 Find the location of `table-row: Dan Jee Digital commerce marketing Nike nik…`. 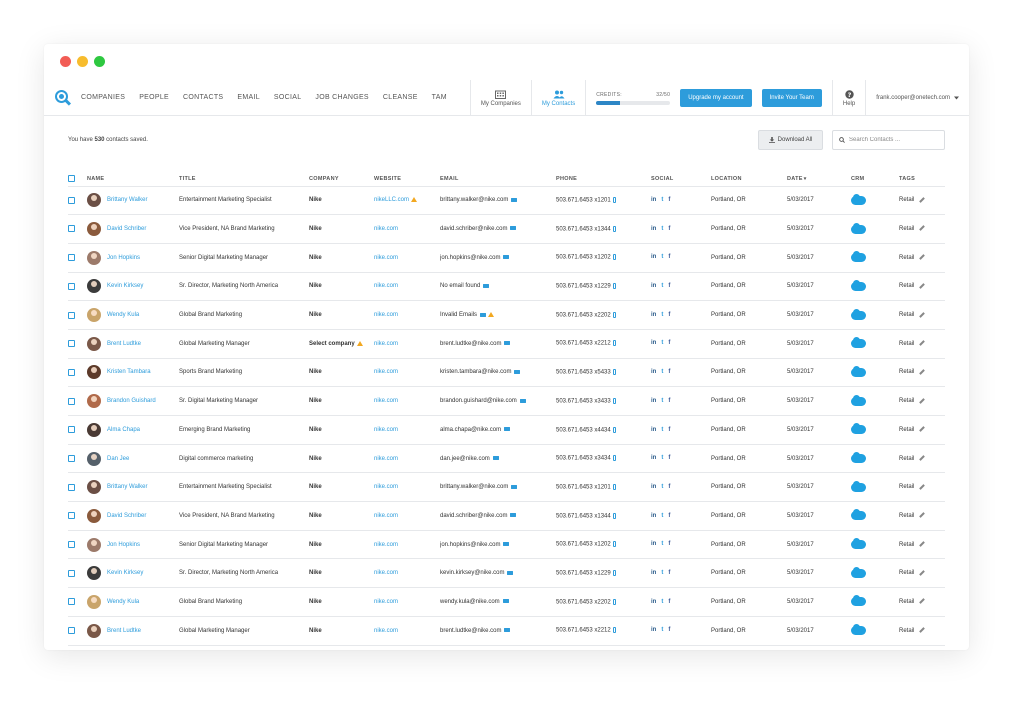

table-row: Dan Jee Digital commerce marketing Nike nik… is located at coordinates (506, 459).